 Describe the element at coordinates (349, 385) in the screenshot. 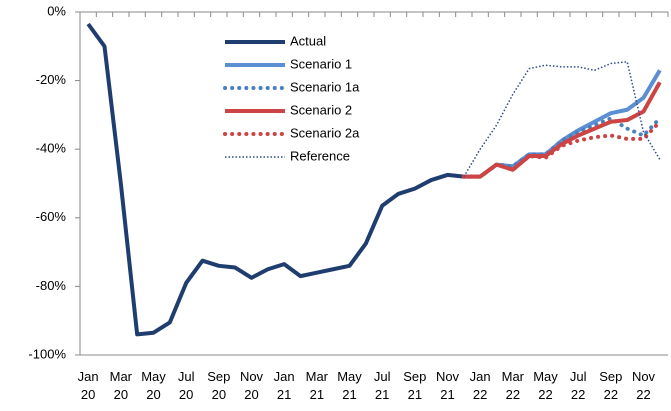

I see `x-tick-label: May 21` at that location.